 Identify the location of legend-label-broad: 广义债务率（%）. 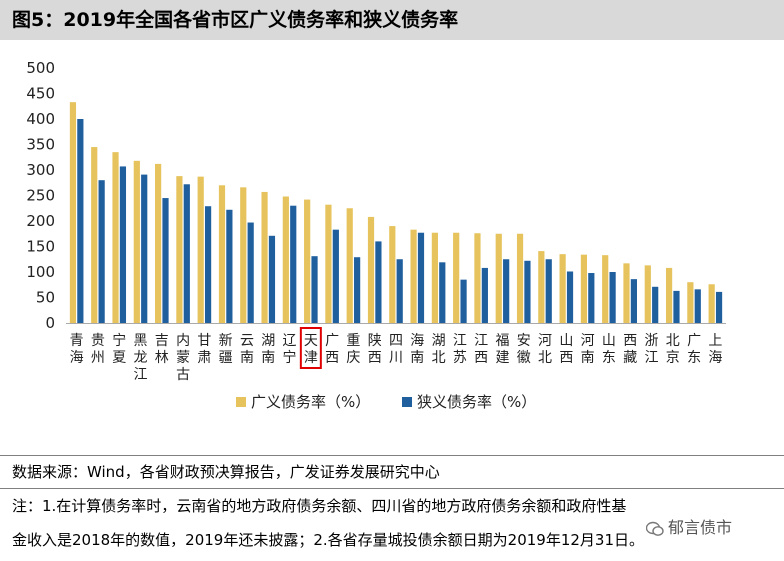
(310, 402).